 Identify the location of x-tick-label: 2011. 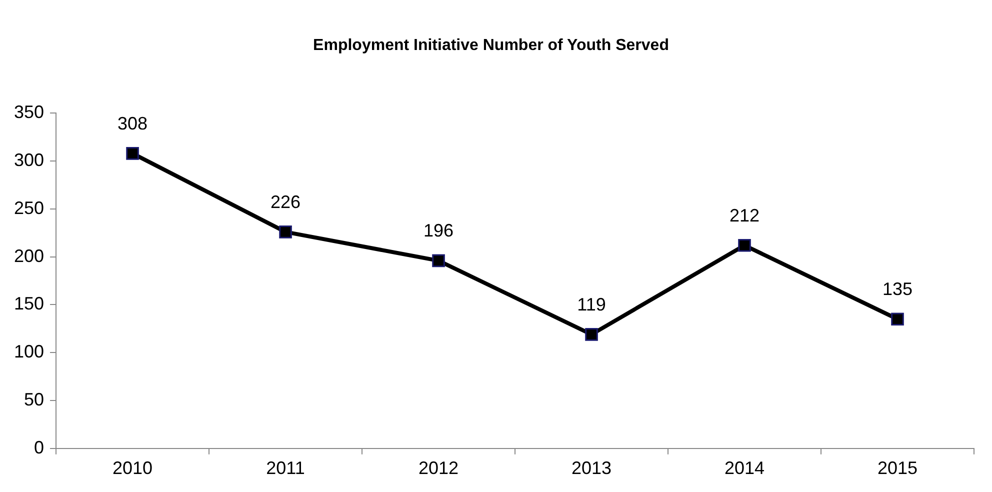
(285, 468).